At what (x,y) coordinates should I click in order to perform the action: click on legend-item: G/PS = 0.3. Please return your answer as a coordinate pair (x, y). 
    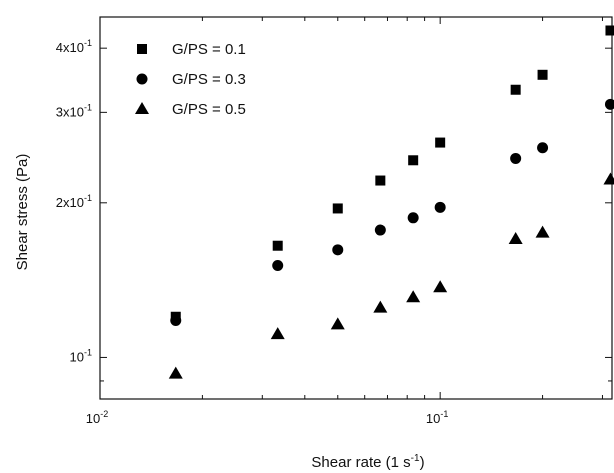
    Looking at the image, I should click on (191, 79).